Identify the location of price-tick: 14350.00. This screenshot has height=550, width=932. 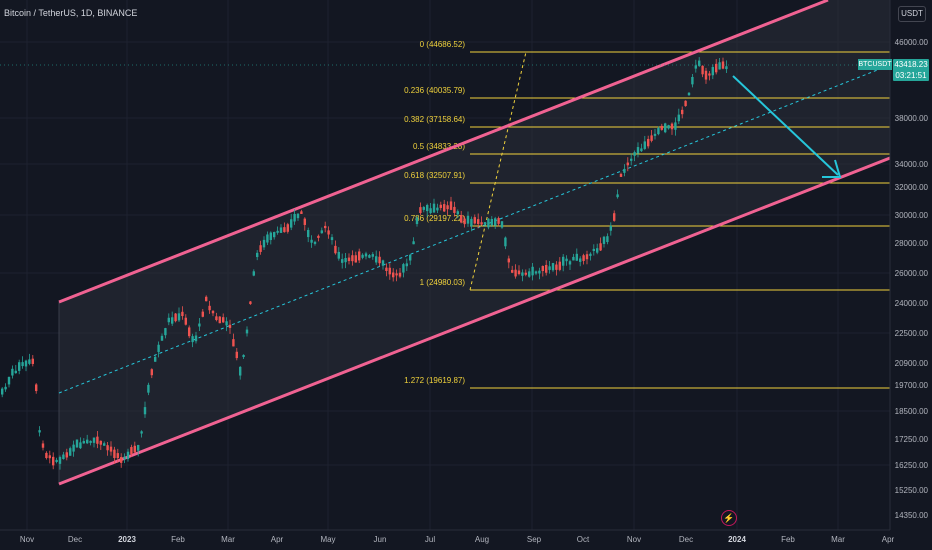
(912, 515).